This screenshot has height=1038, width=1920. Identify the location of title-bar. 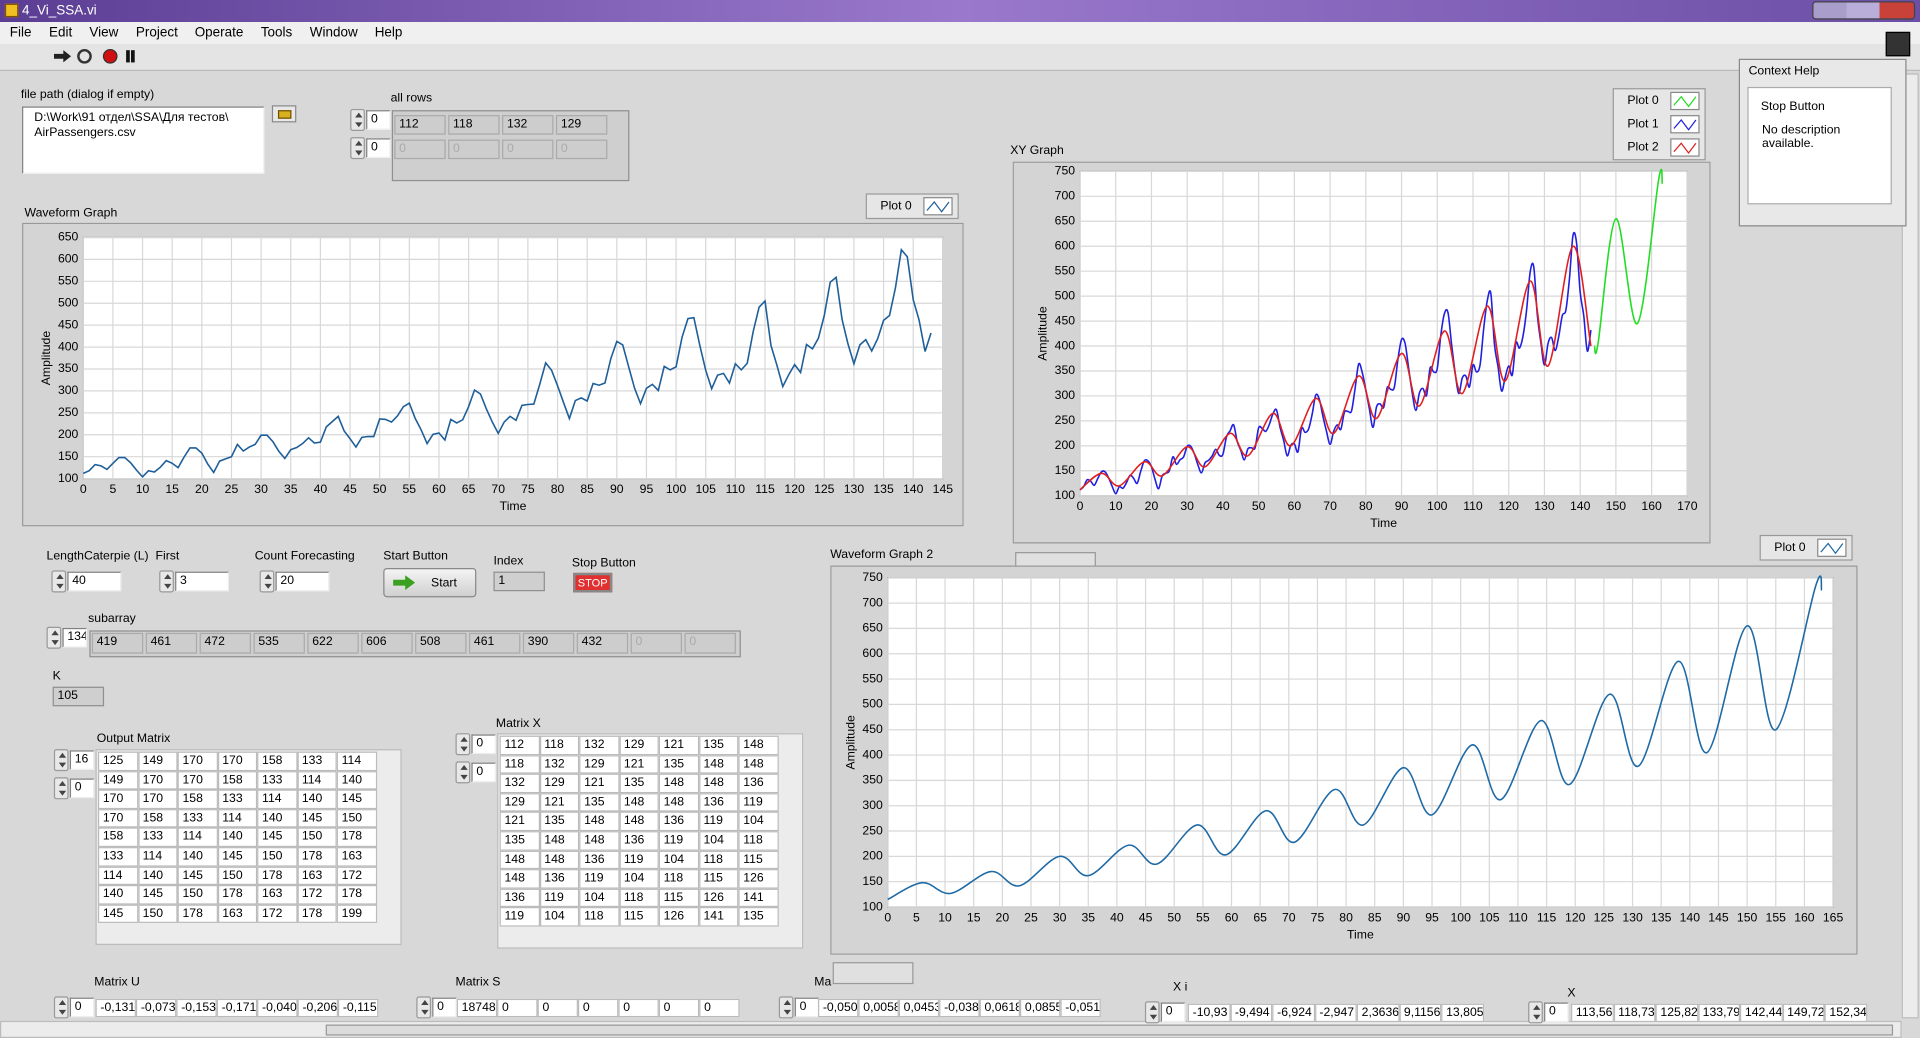
(960, 11).